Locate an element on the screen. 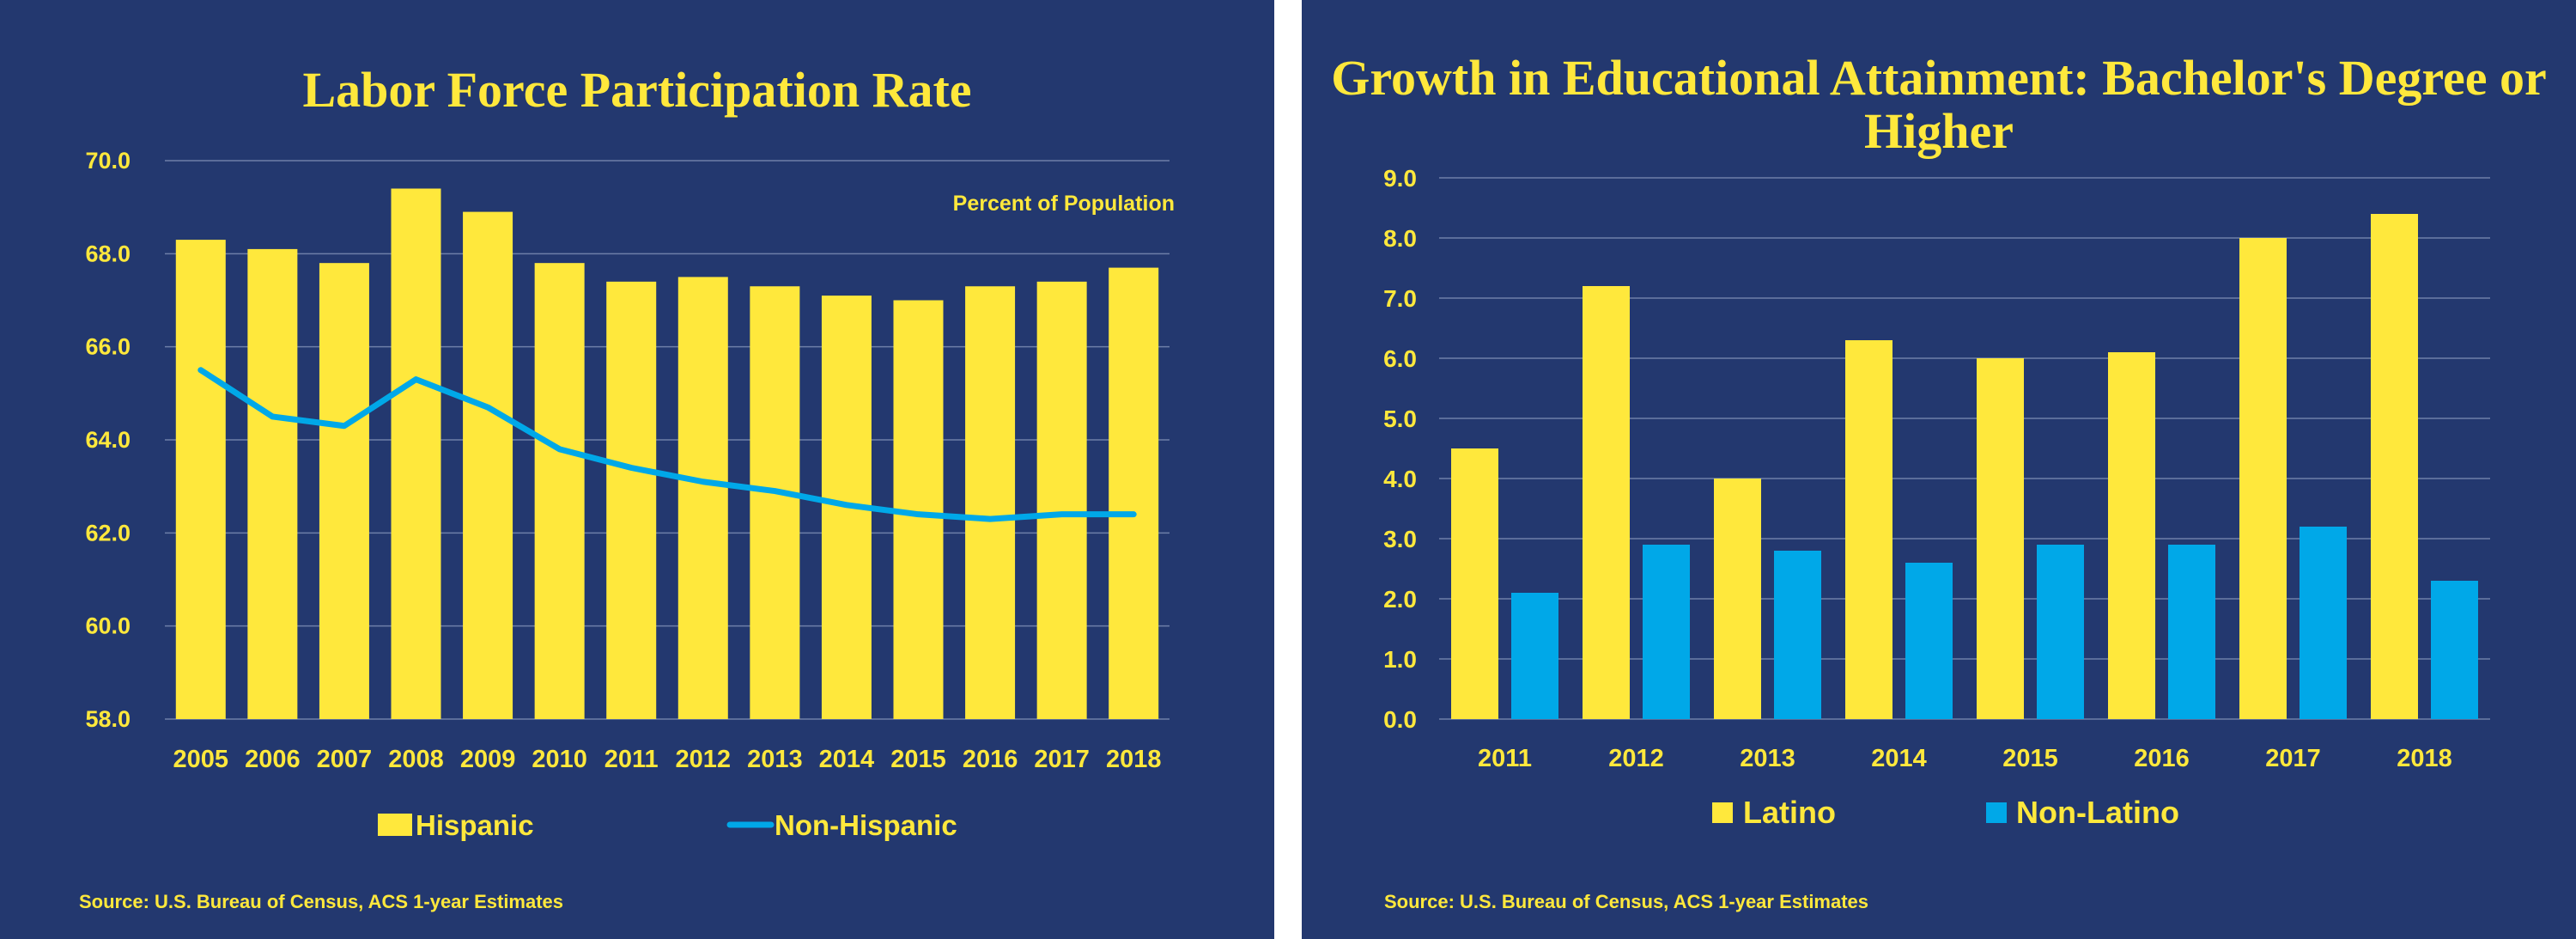  x-tick-label: 2009 is located at coordinates (488, 759).